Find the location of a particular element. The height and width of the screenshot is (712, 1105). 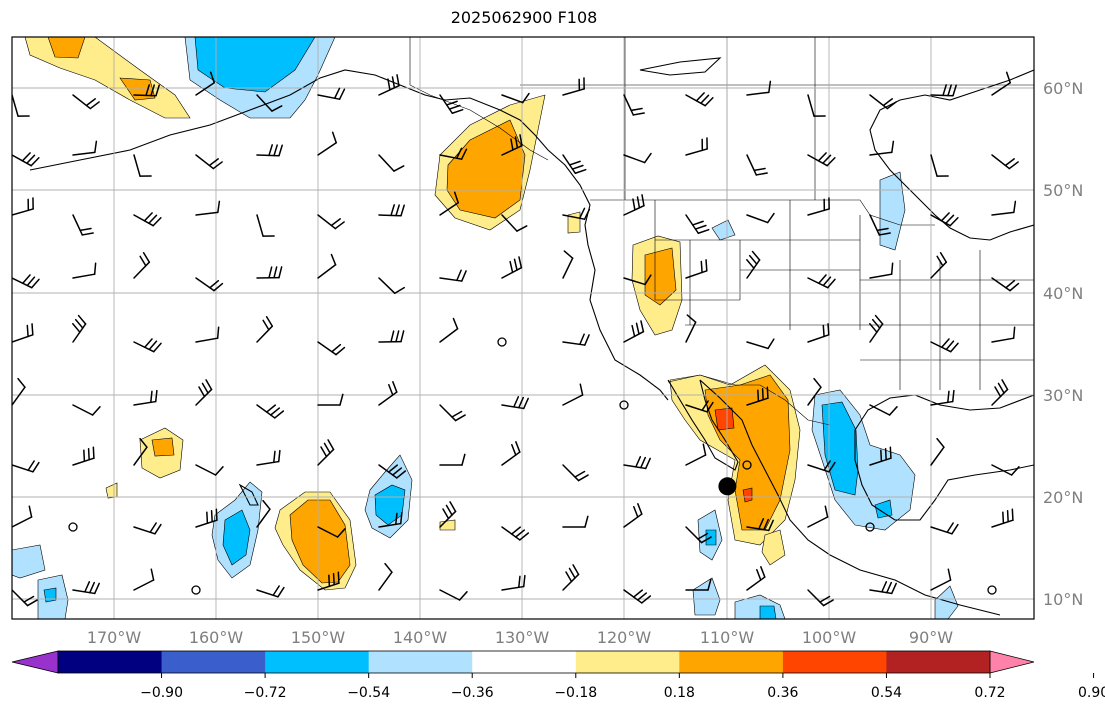

x-tick-label: 110°W is located at coordinates (727, 637).